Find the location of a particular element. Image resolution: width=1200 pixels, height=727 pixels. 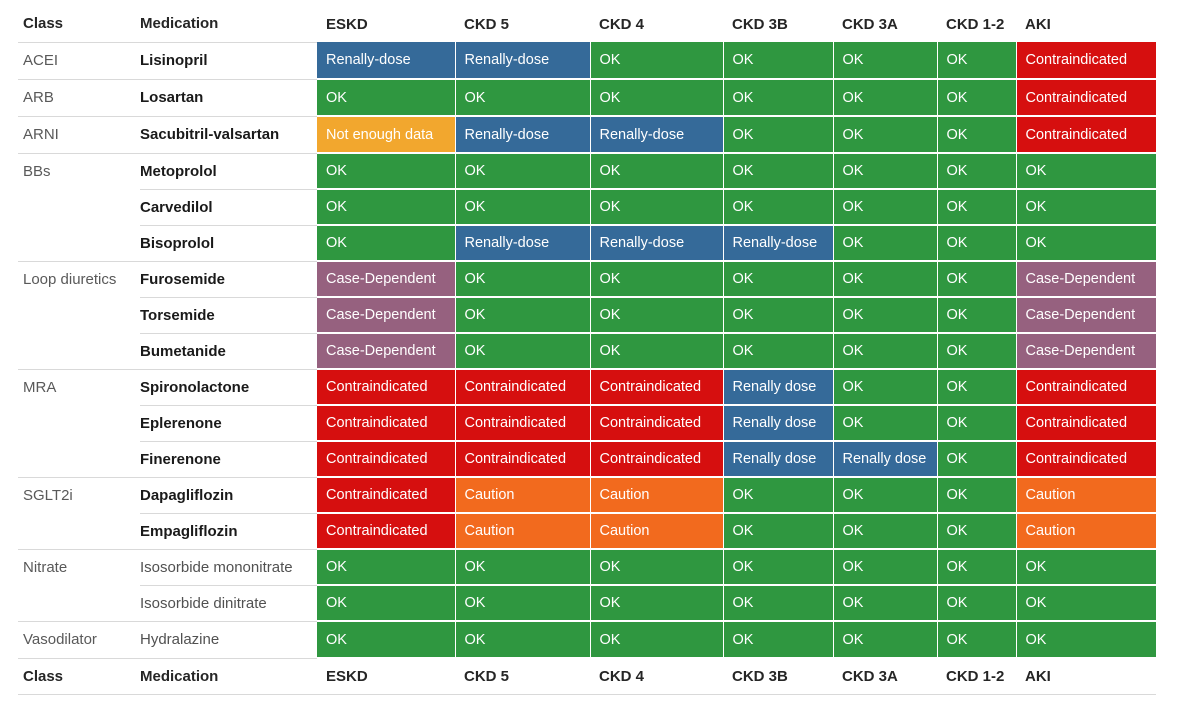

footer-ckd5: CKD 5 is located at coordinates (522, 676).